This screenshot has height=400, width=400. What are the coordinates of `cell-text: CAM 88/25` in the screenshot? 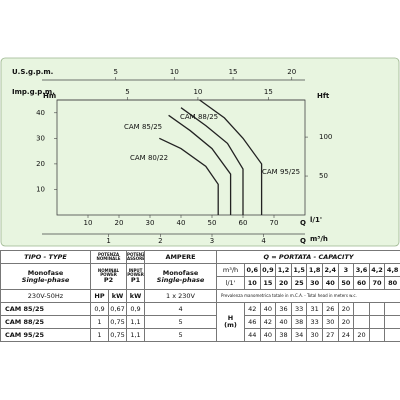 It's located at (24, 321).